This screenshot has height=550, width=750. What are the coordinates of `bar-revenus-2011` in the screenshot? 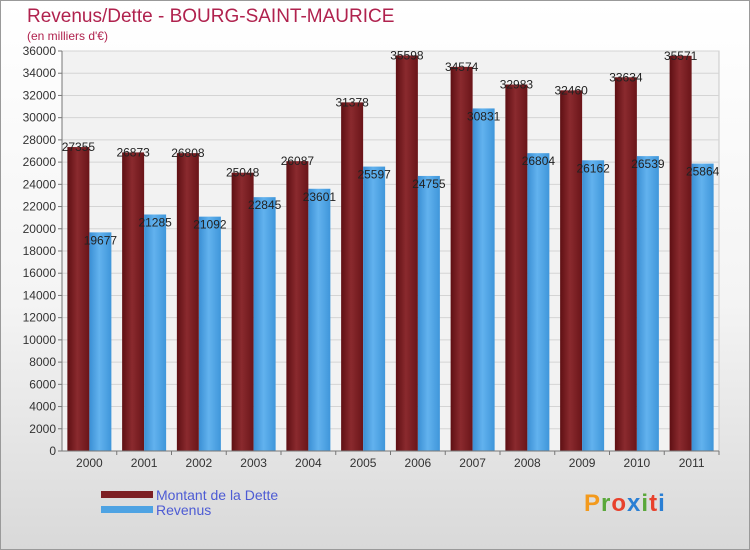 It's located at (702, 307).